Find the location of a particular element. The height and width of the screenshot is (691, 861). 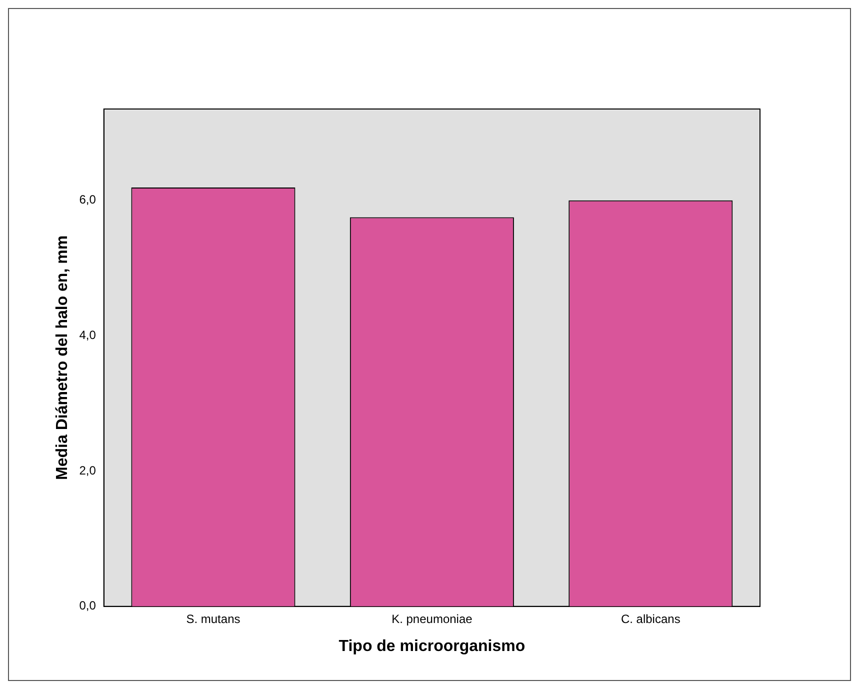

y-tick-label: 6,0 is located at coordinates (87, 199).